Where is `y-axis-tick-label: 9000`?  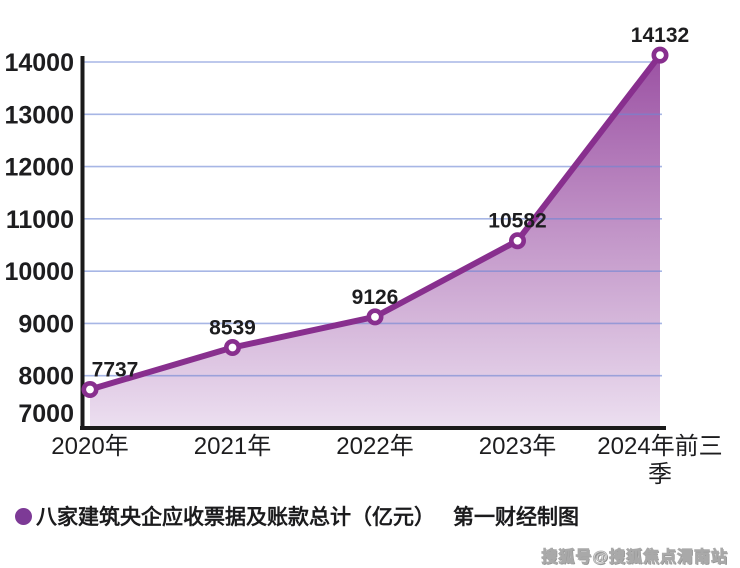 y-axis-tick-label: 9000 is located at coordinates (46, 324).